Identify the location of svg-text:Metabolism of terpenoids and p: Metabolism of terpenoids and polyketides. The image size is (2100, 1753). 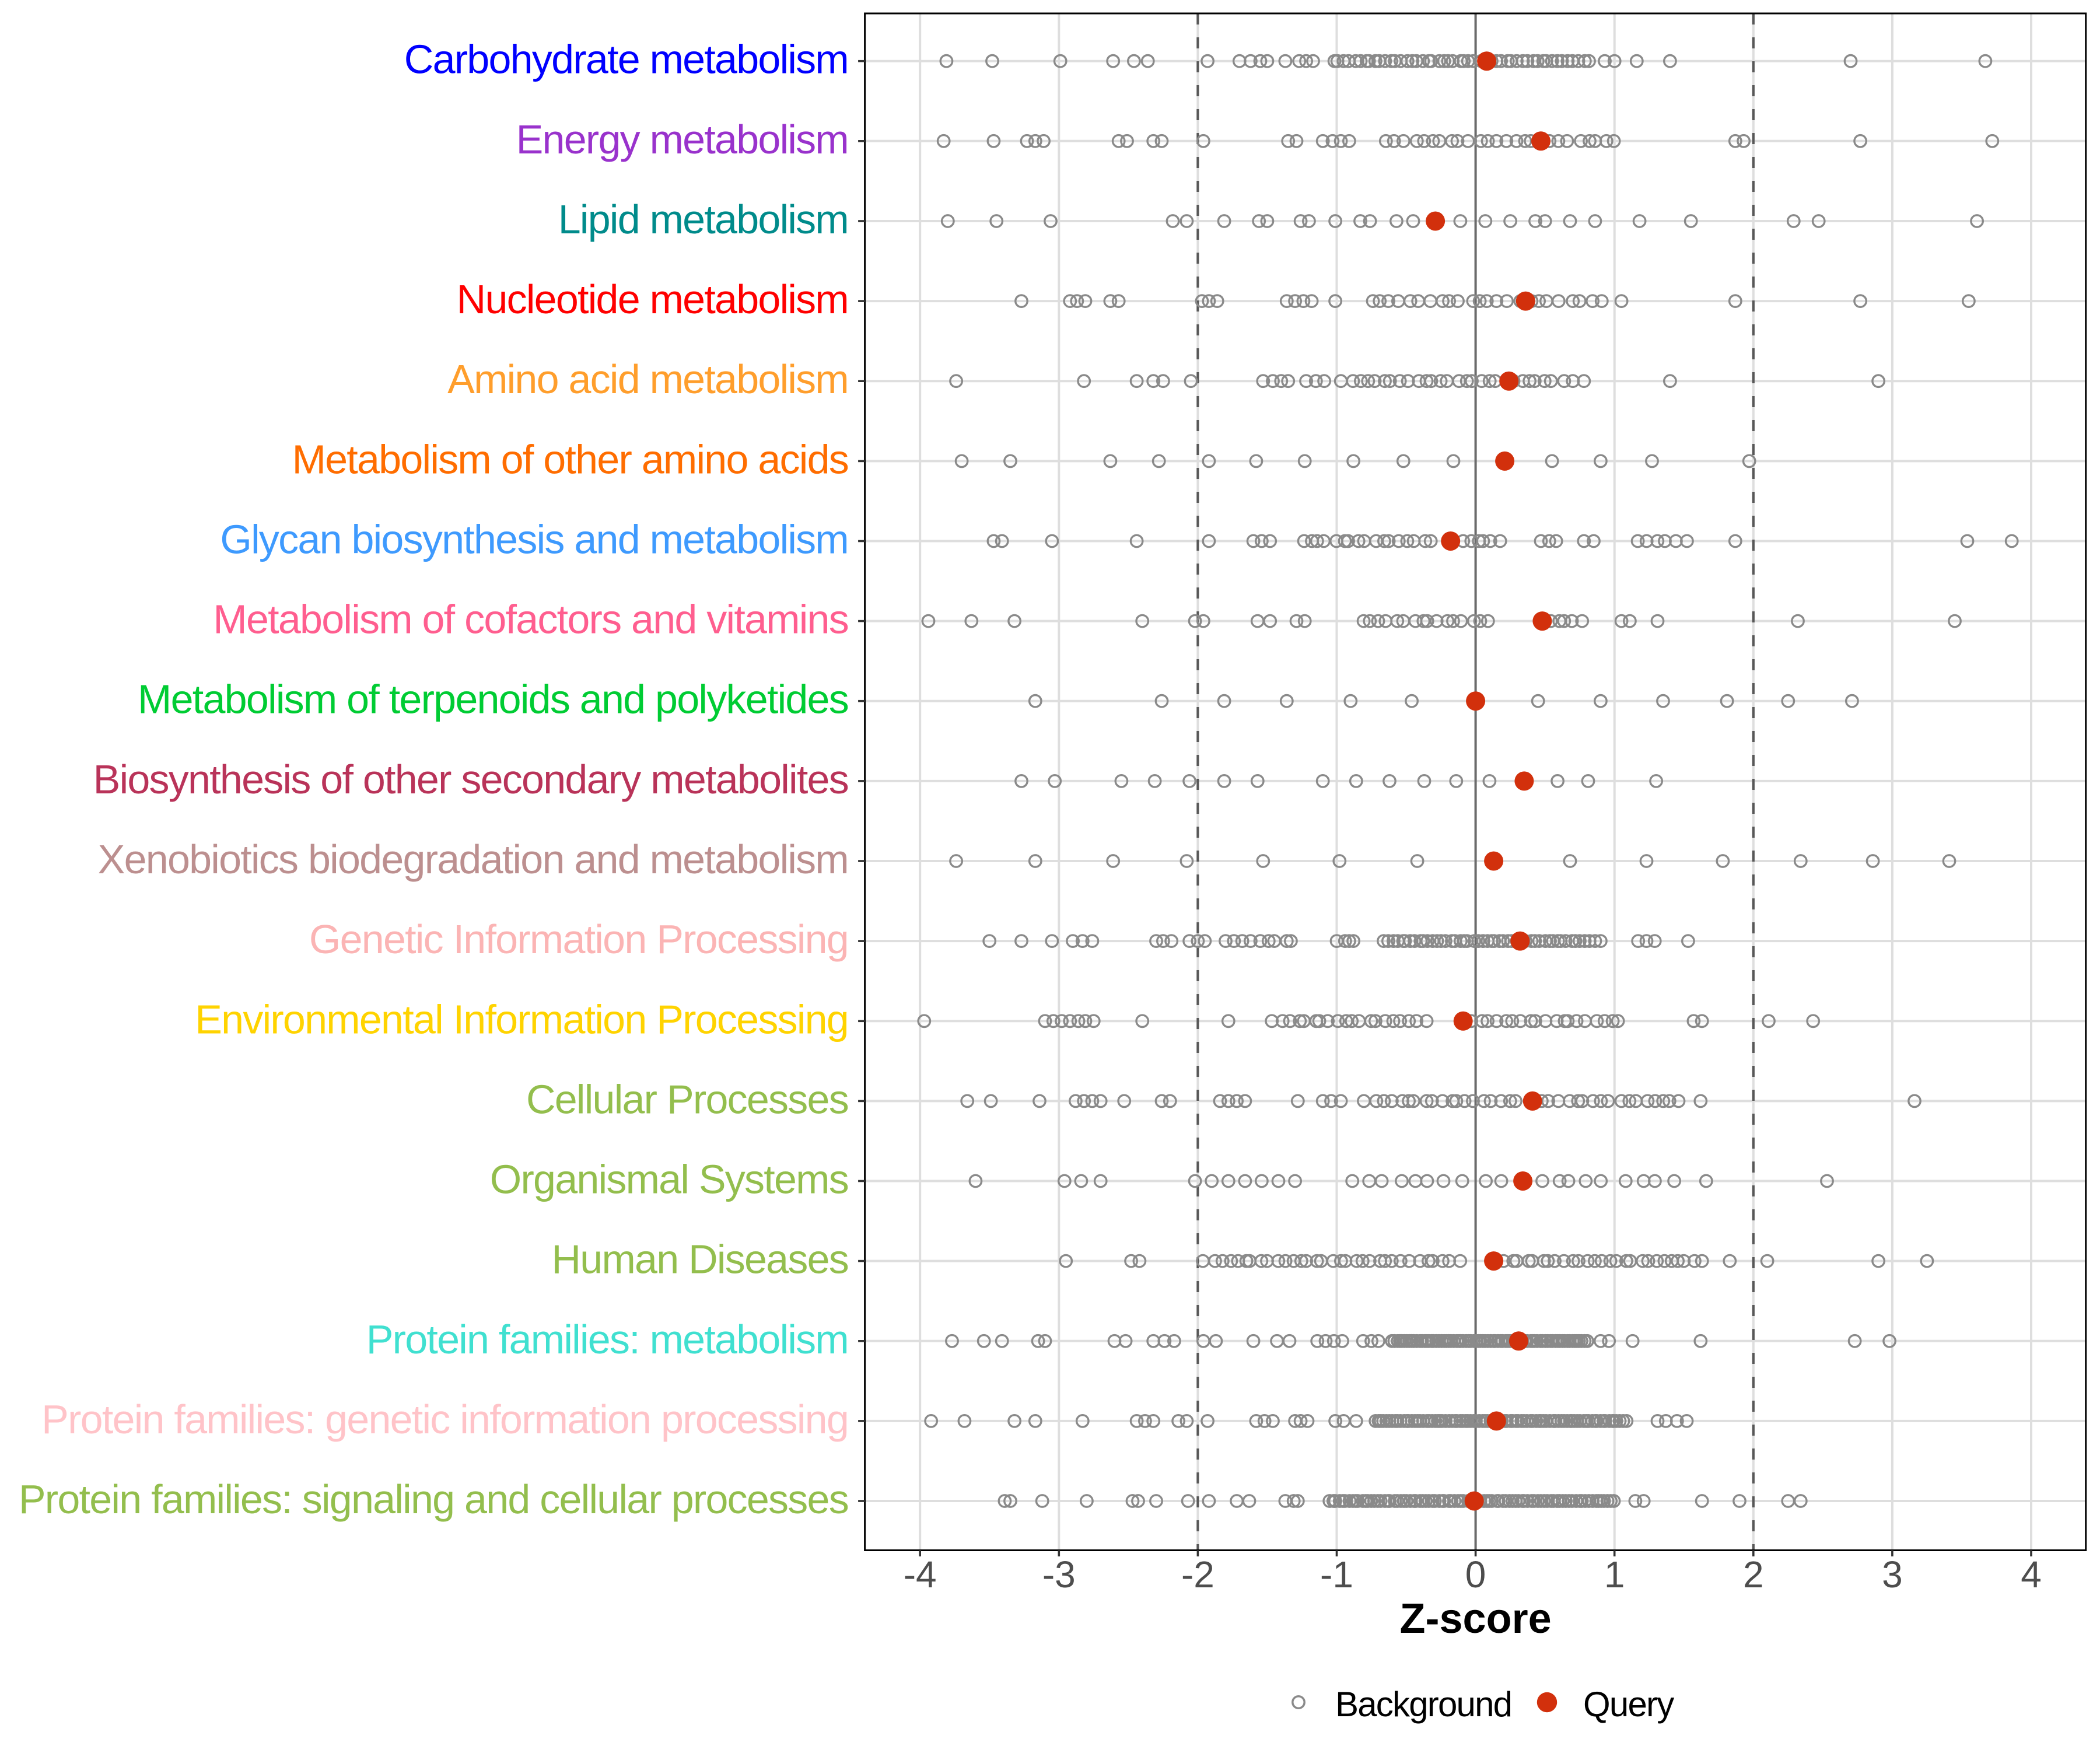
(493, 699).